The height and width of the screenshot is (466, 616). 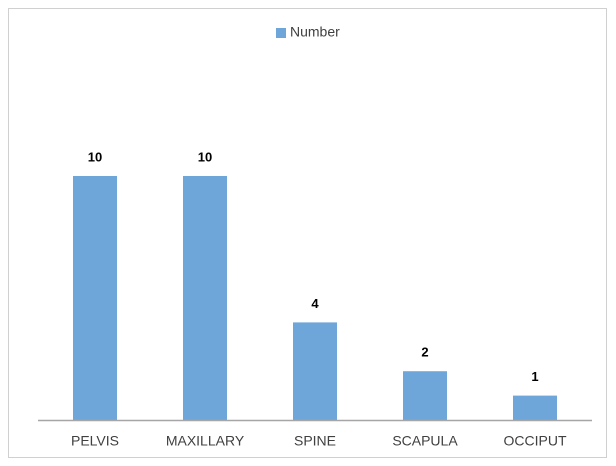 I want to click on x-tick-label: PELVIS, so click(x=95, y=441).